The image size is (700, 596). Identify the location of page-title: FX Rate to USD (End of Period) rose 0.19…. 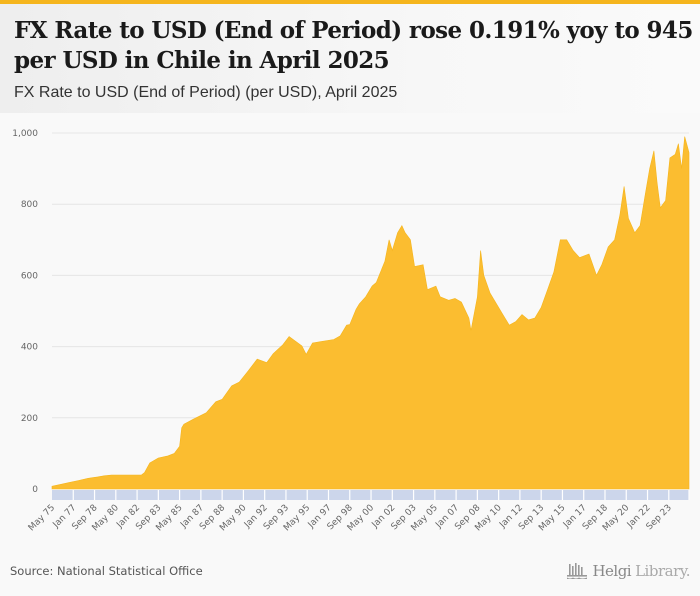
(353, 45).